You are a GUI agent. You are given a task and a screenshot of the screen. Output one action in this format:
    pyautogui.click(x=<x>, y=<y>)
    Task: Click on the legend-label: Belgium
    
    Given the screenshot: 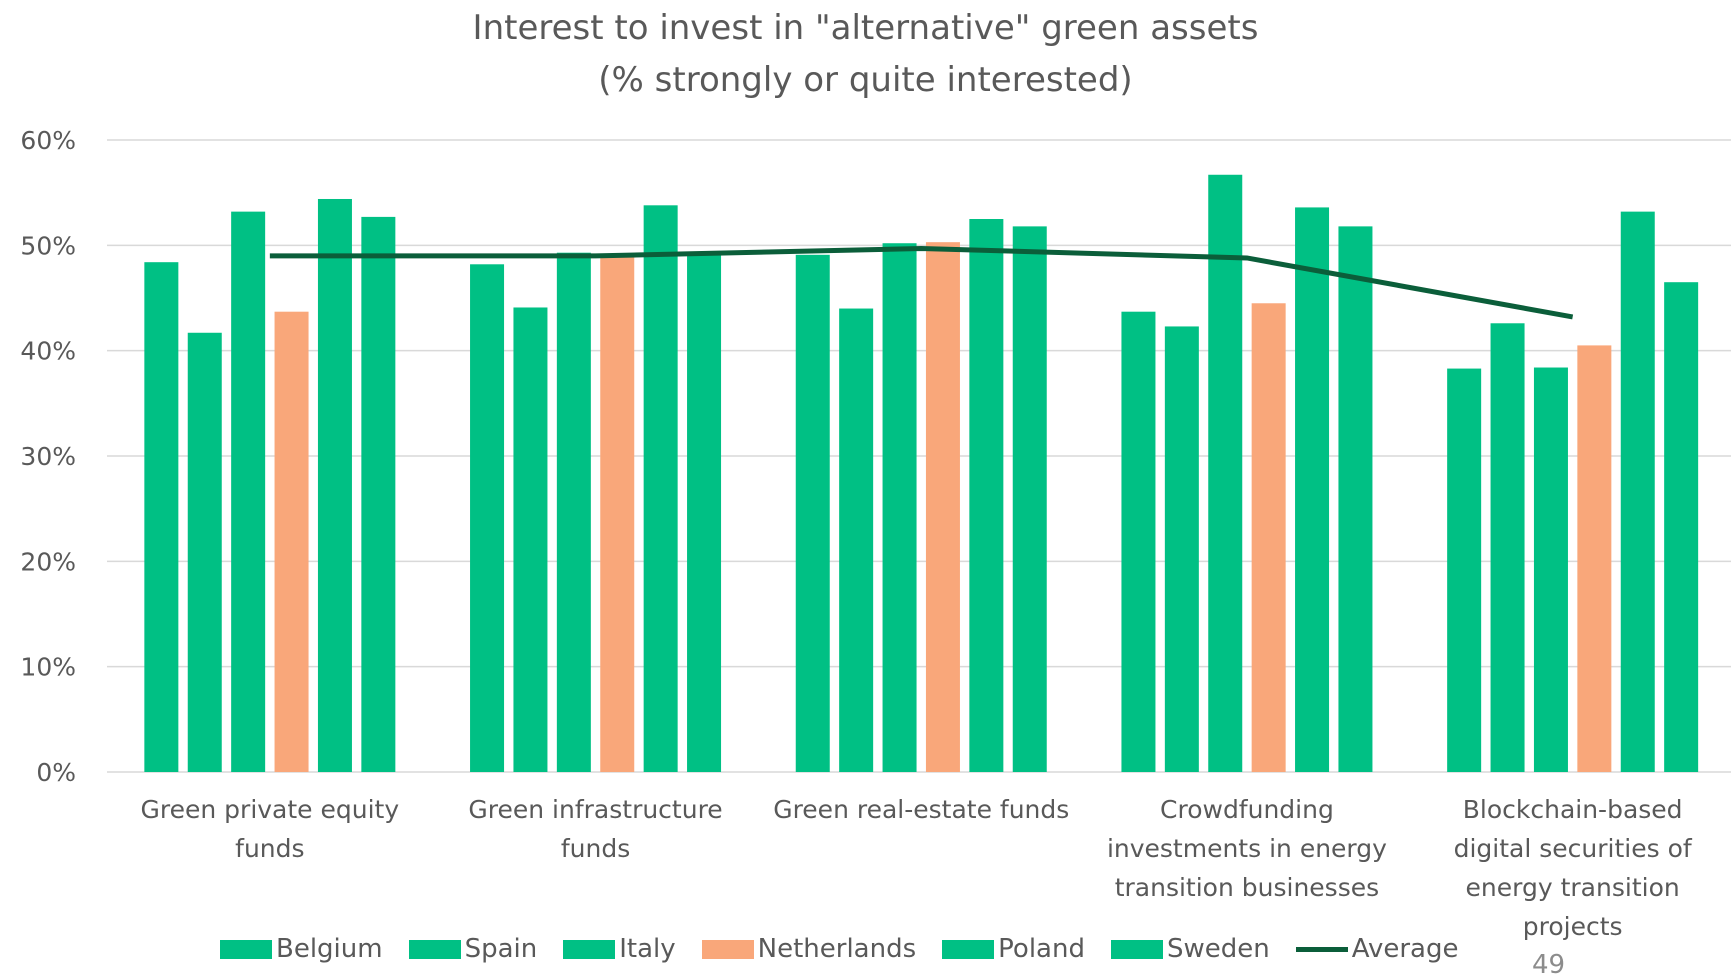 What is the action you would take?
    pyautogui.click(x=329, y=949)
    